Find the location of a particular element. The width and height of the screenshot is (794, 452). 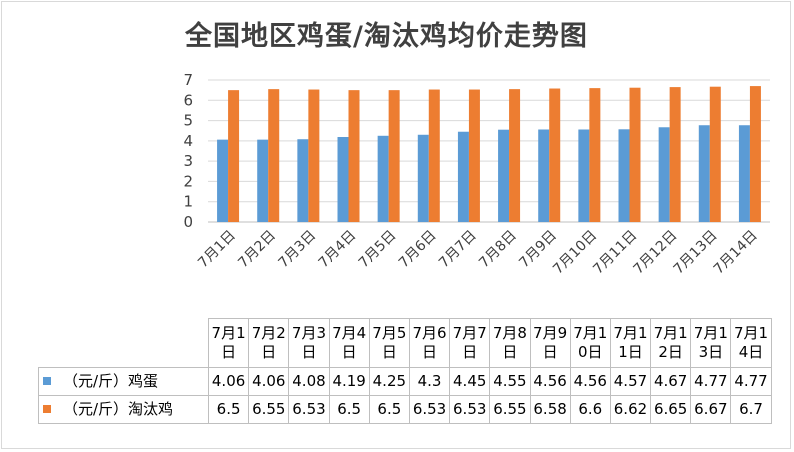

table-value-cell: 4.25 is located at coordinates (389, 381).